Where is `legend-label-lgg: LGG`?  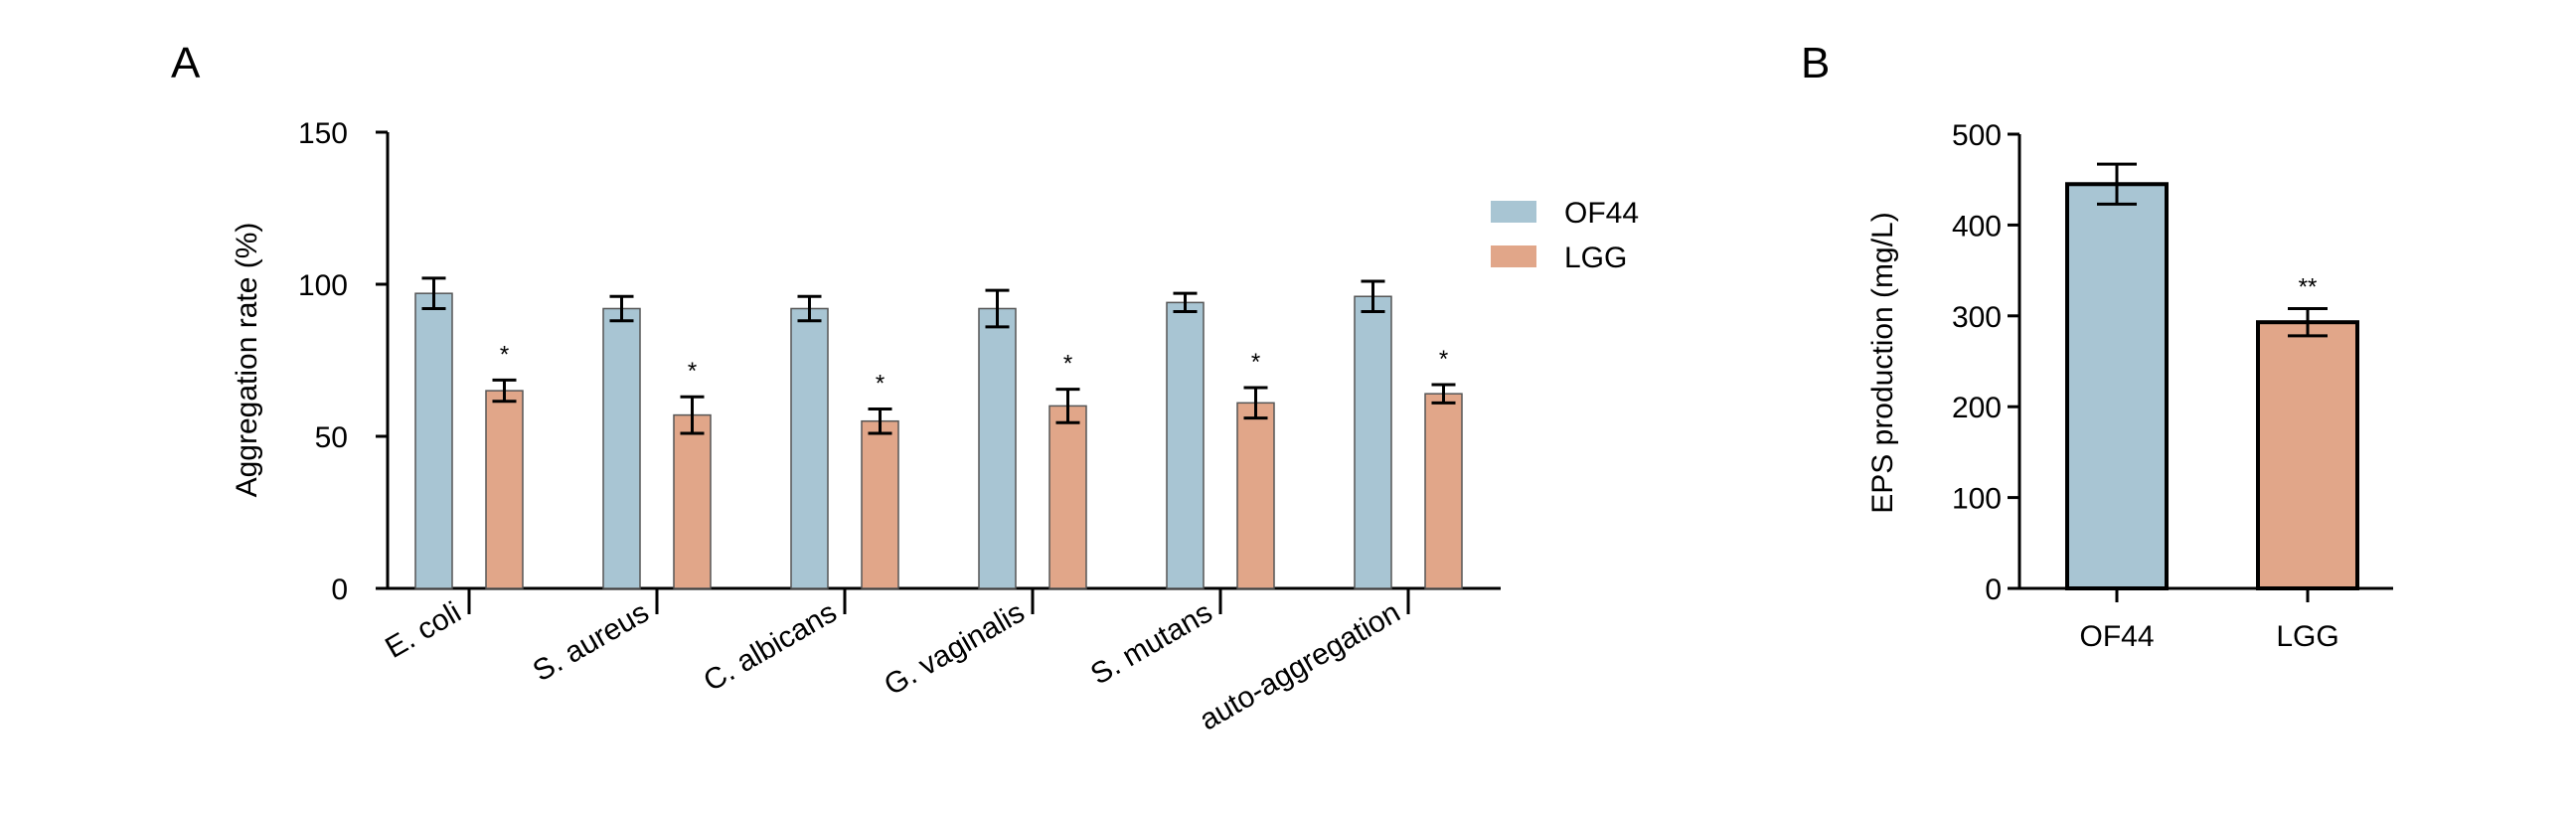 legend-label-lgg: LGG is located at coordinates (1595, 258).